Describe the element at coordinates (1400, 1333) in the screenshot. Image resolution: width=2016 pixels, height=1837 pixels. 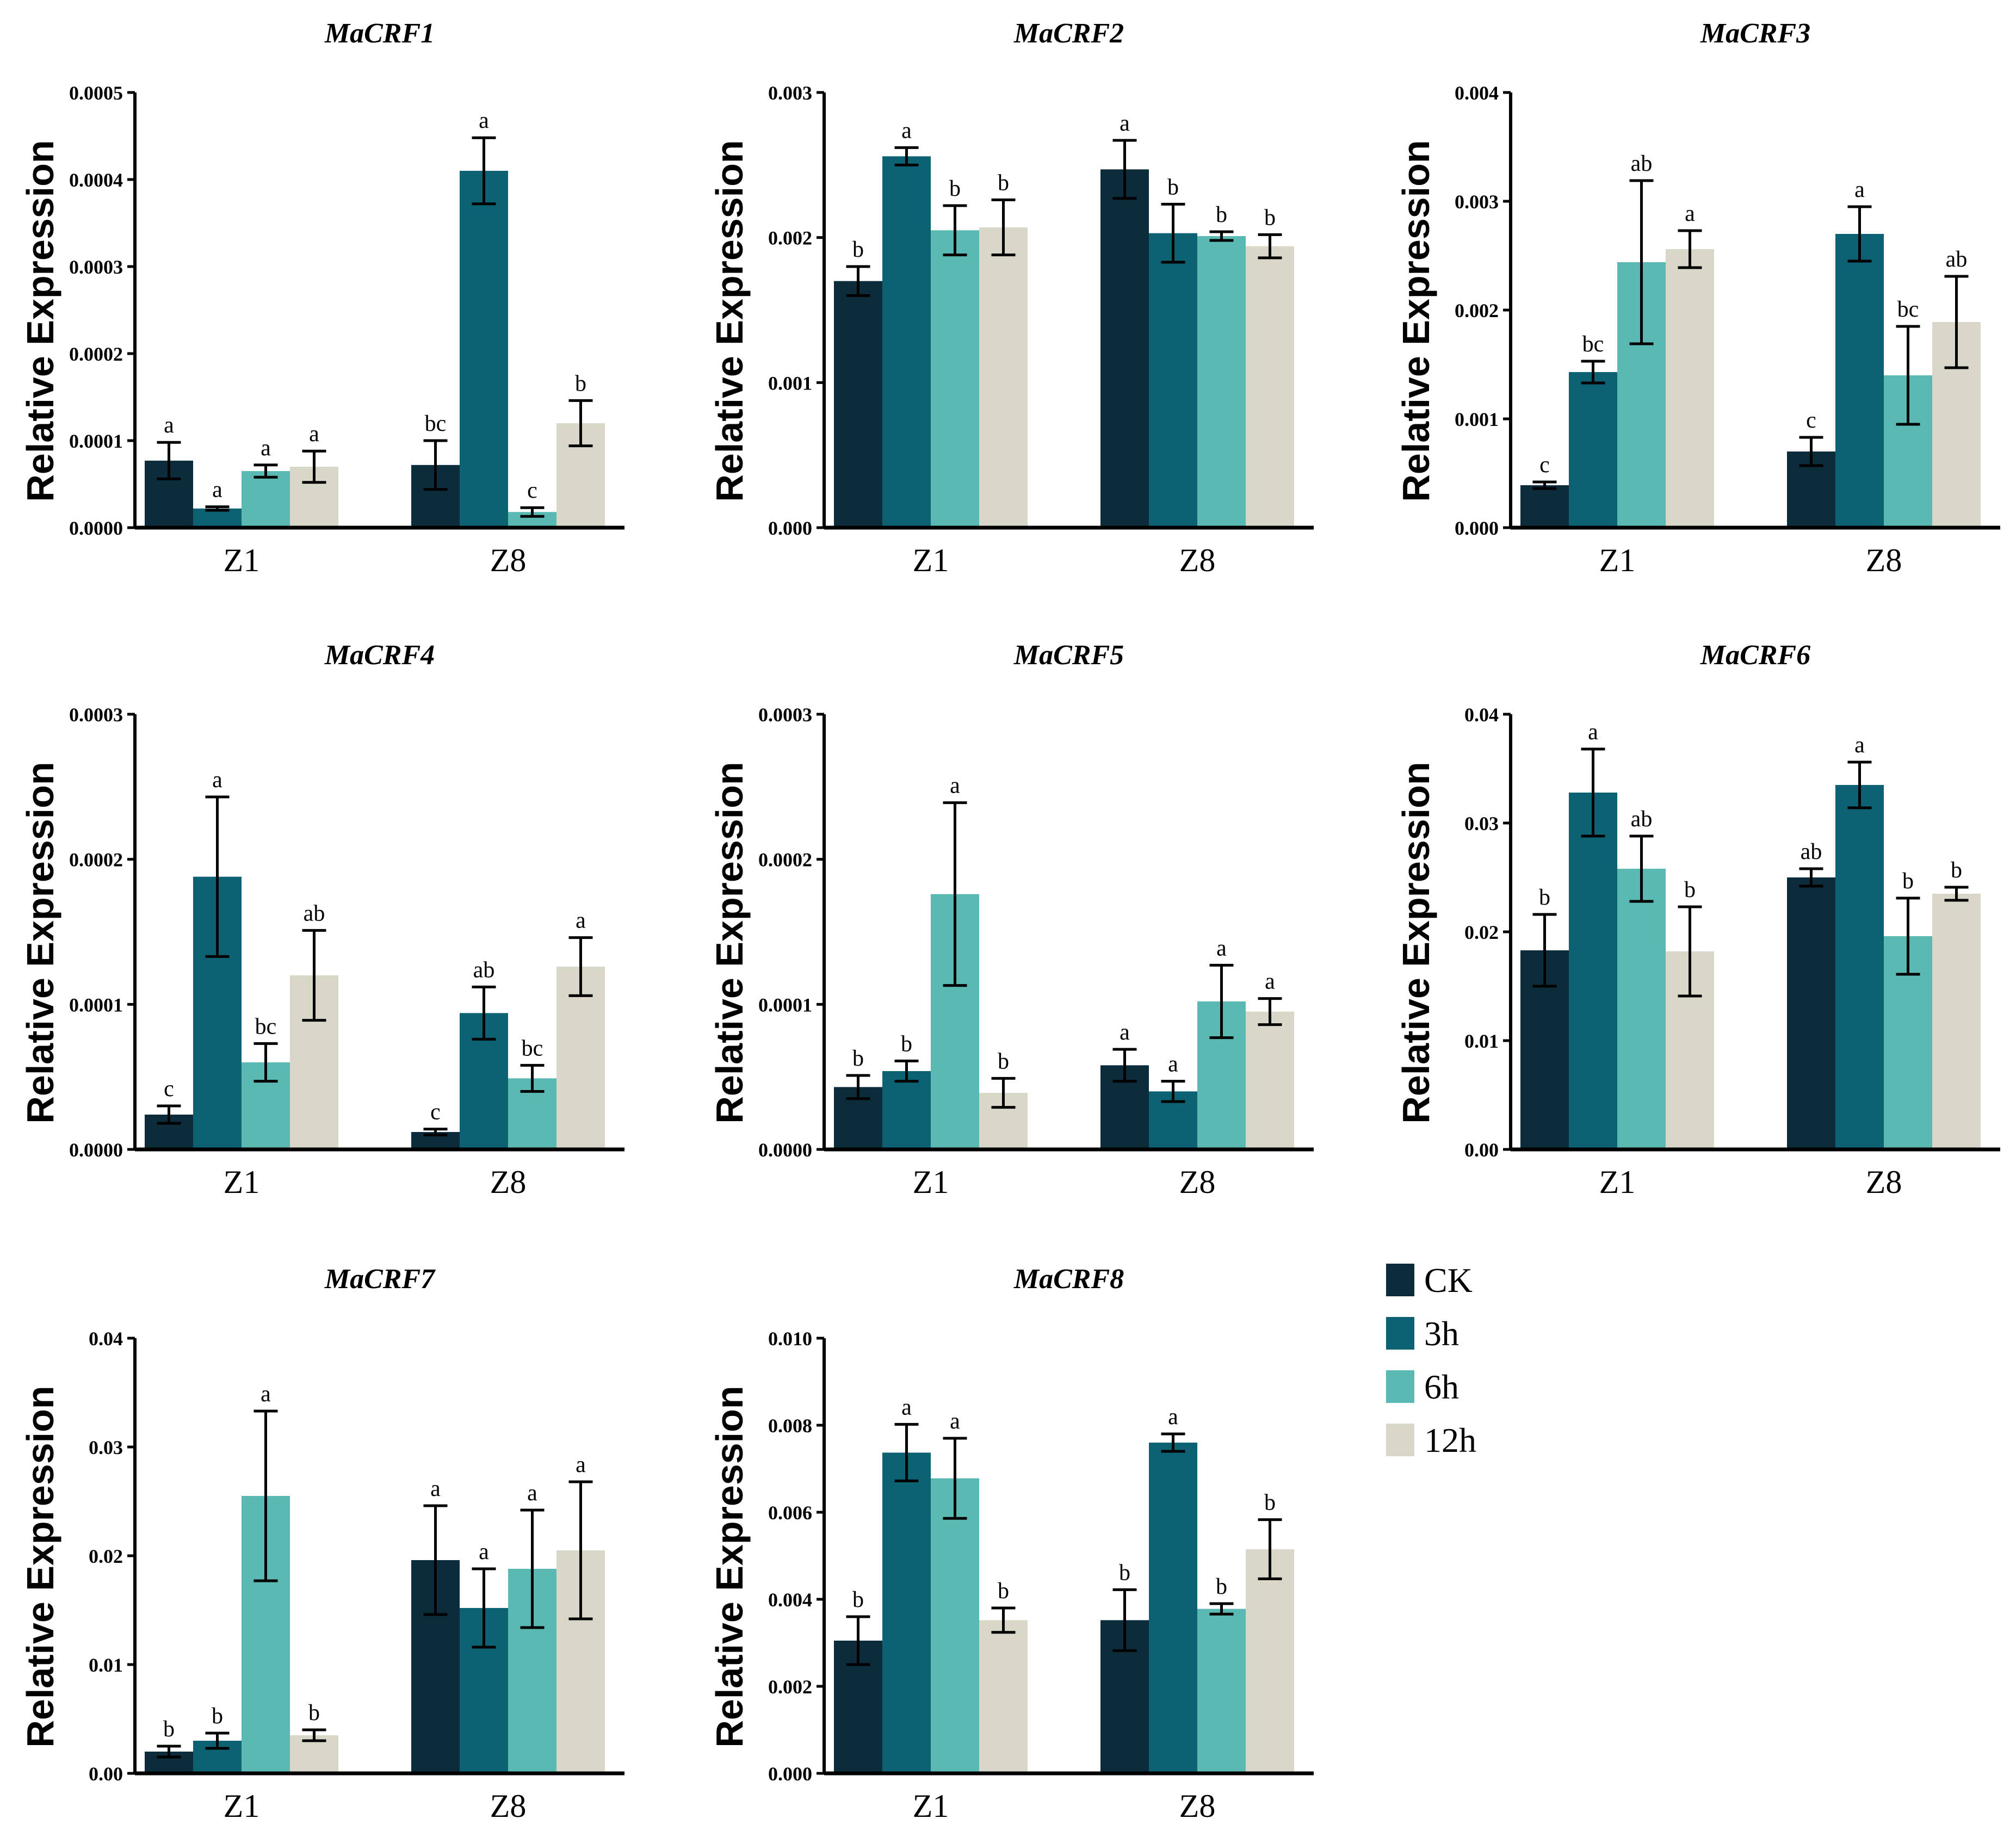
I see `legend-swatch-3h` at that location.